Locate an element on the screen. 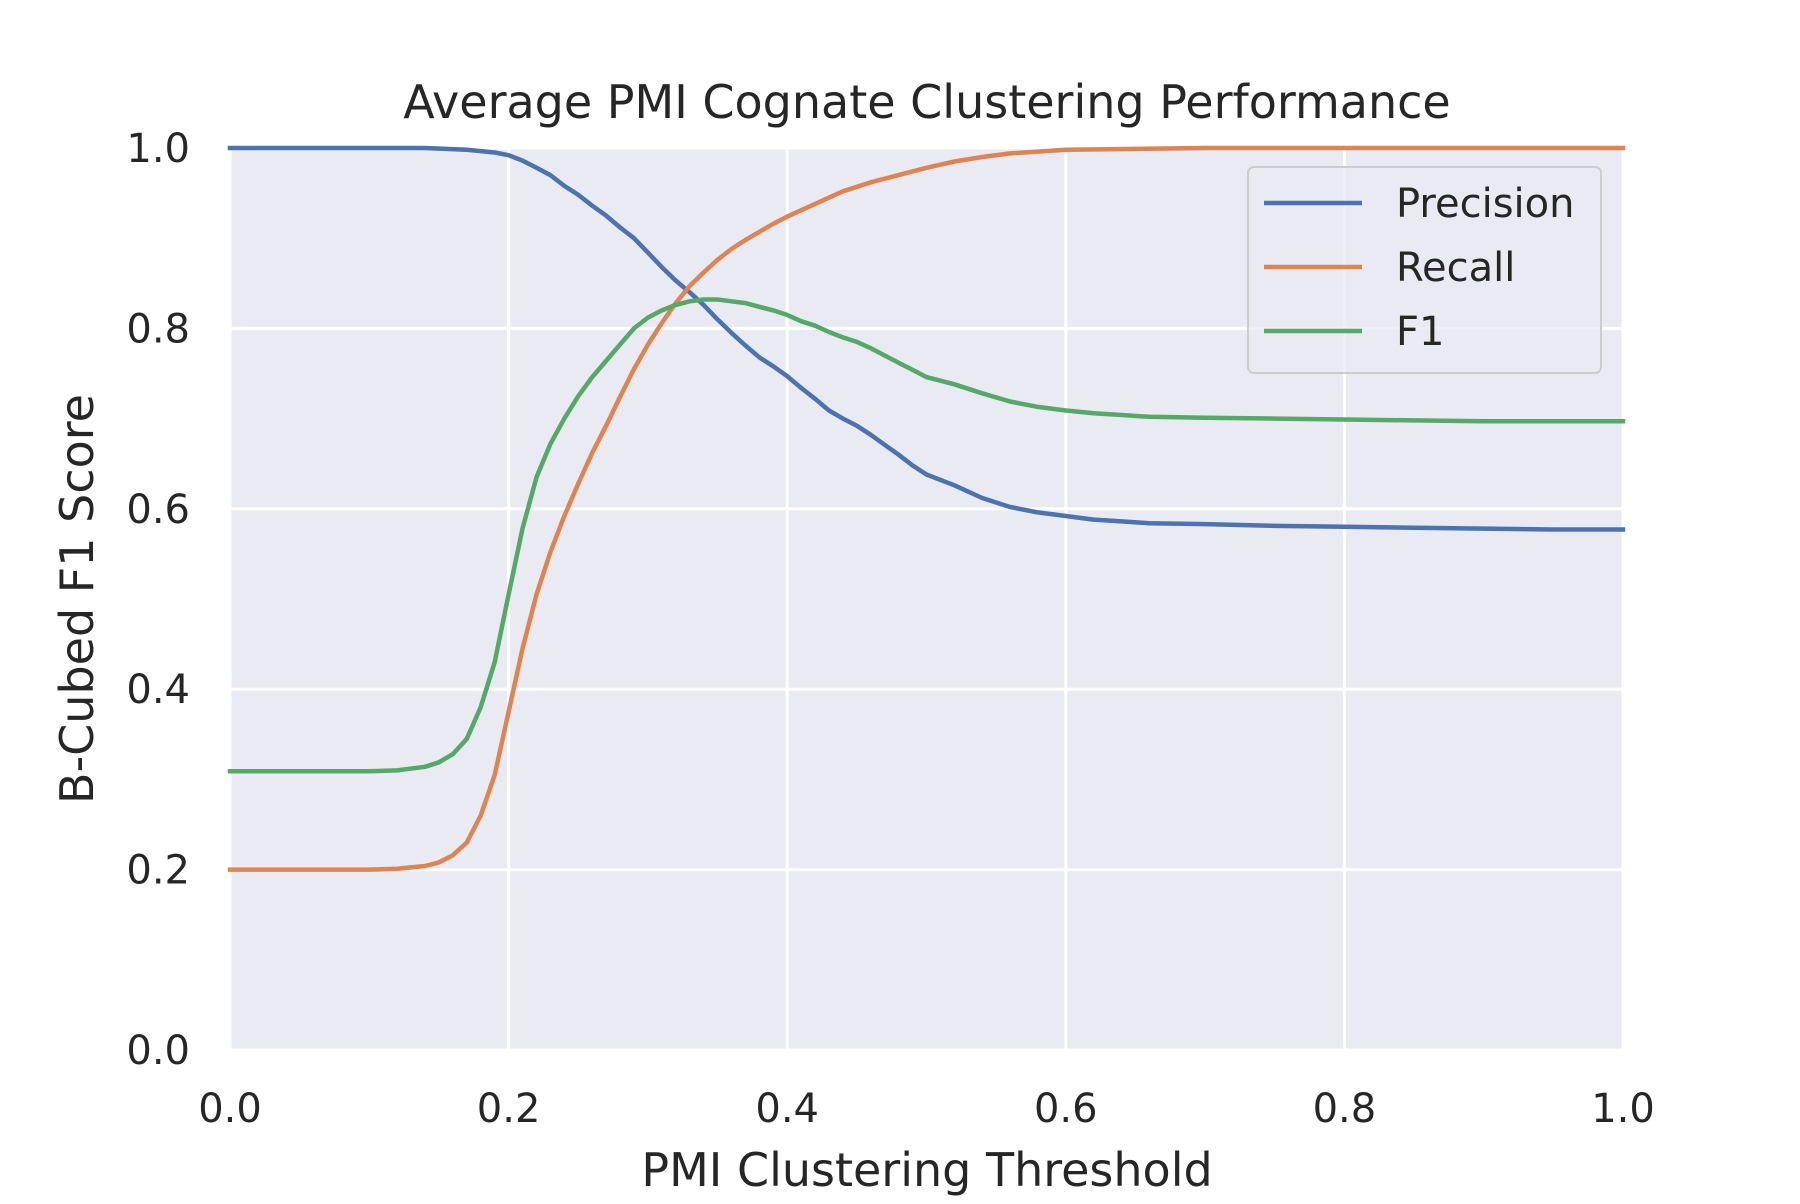  y-tick-label: 0.6 is located at coordinates (158, 510).